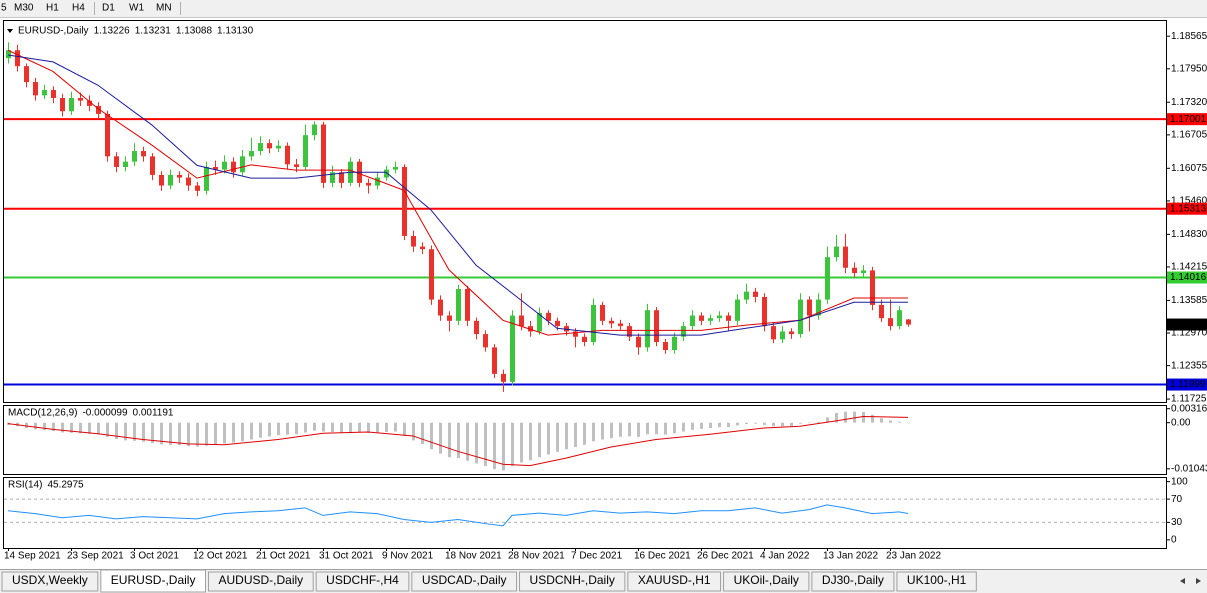  Describe the element at coordinates (164, 8) in the screenshot. I see `timeframe-button: MN` at that location.